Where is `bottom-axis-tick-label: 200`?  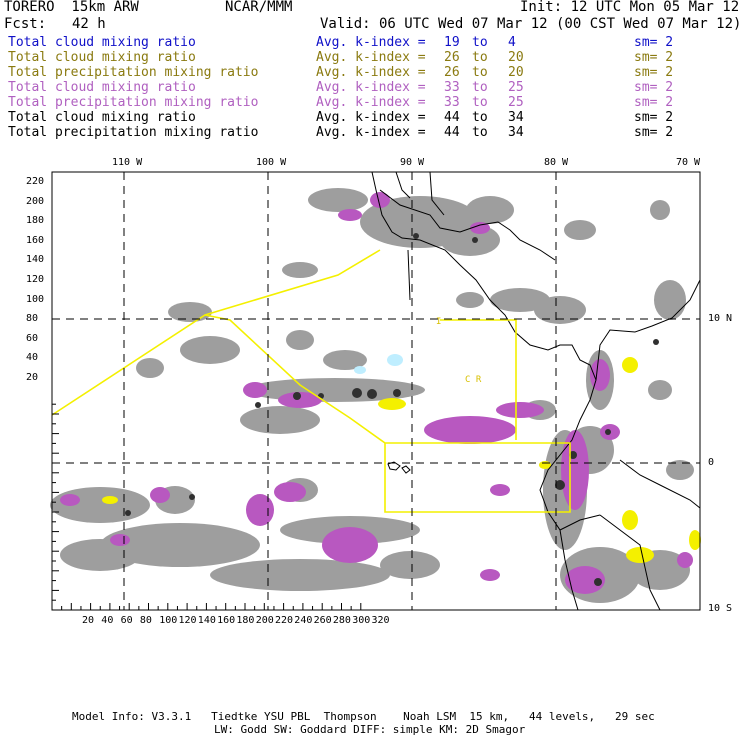
bottom-axis-tick-label: 200 is located at coordinates (264, 620).